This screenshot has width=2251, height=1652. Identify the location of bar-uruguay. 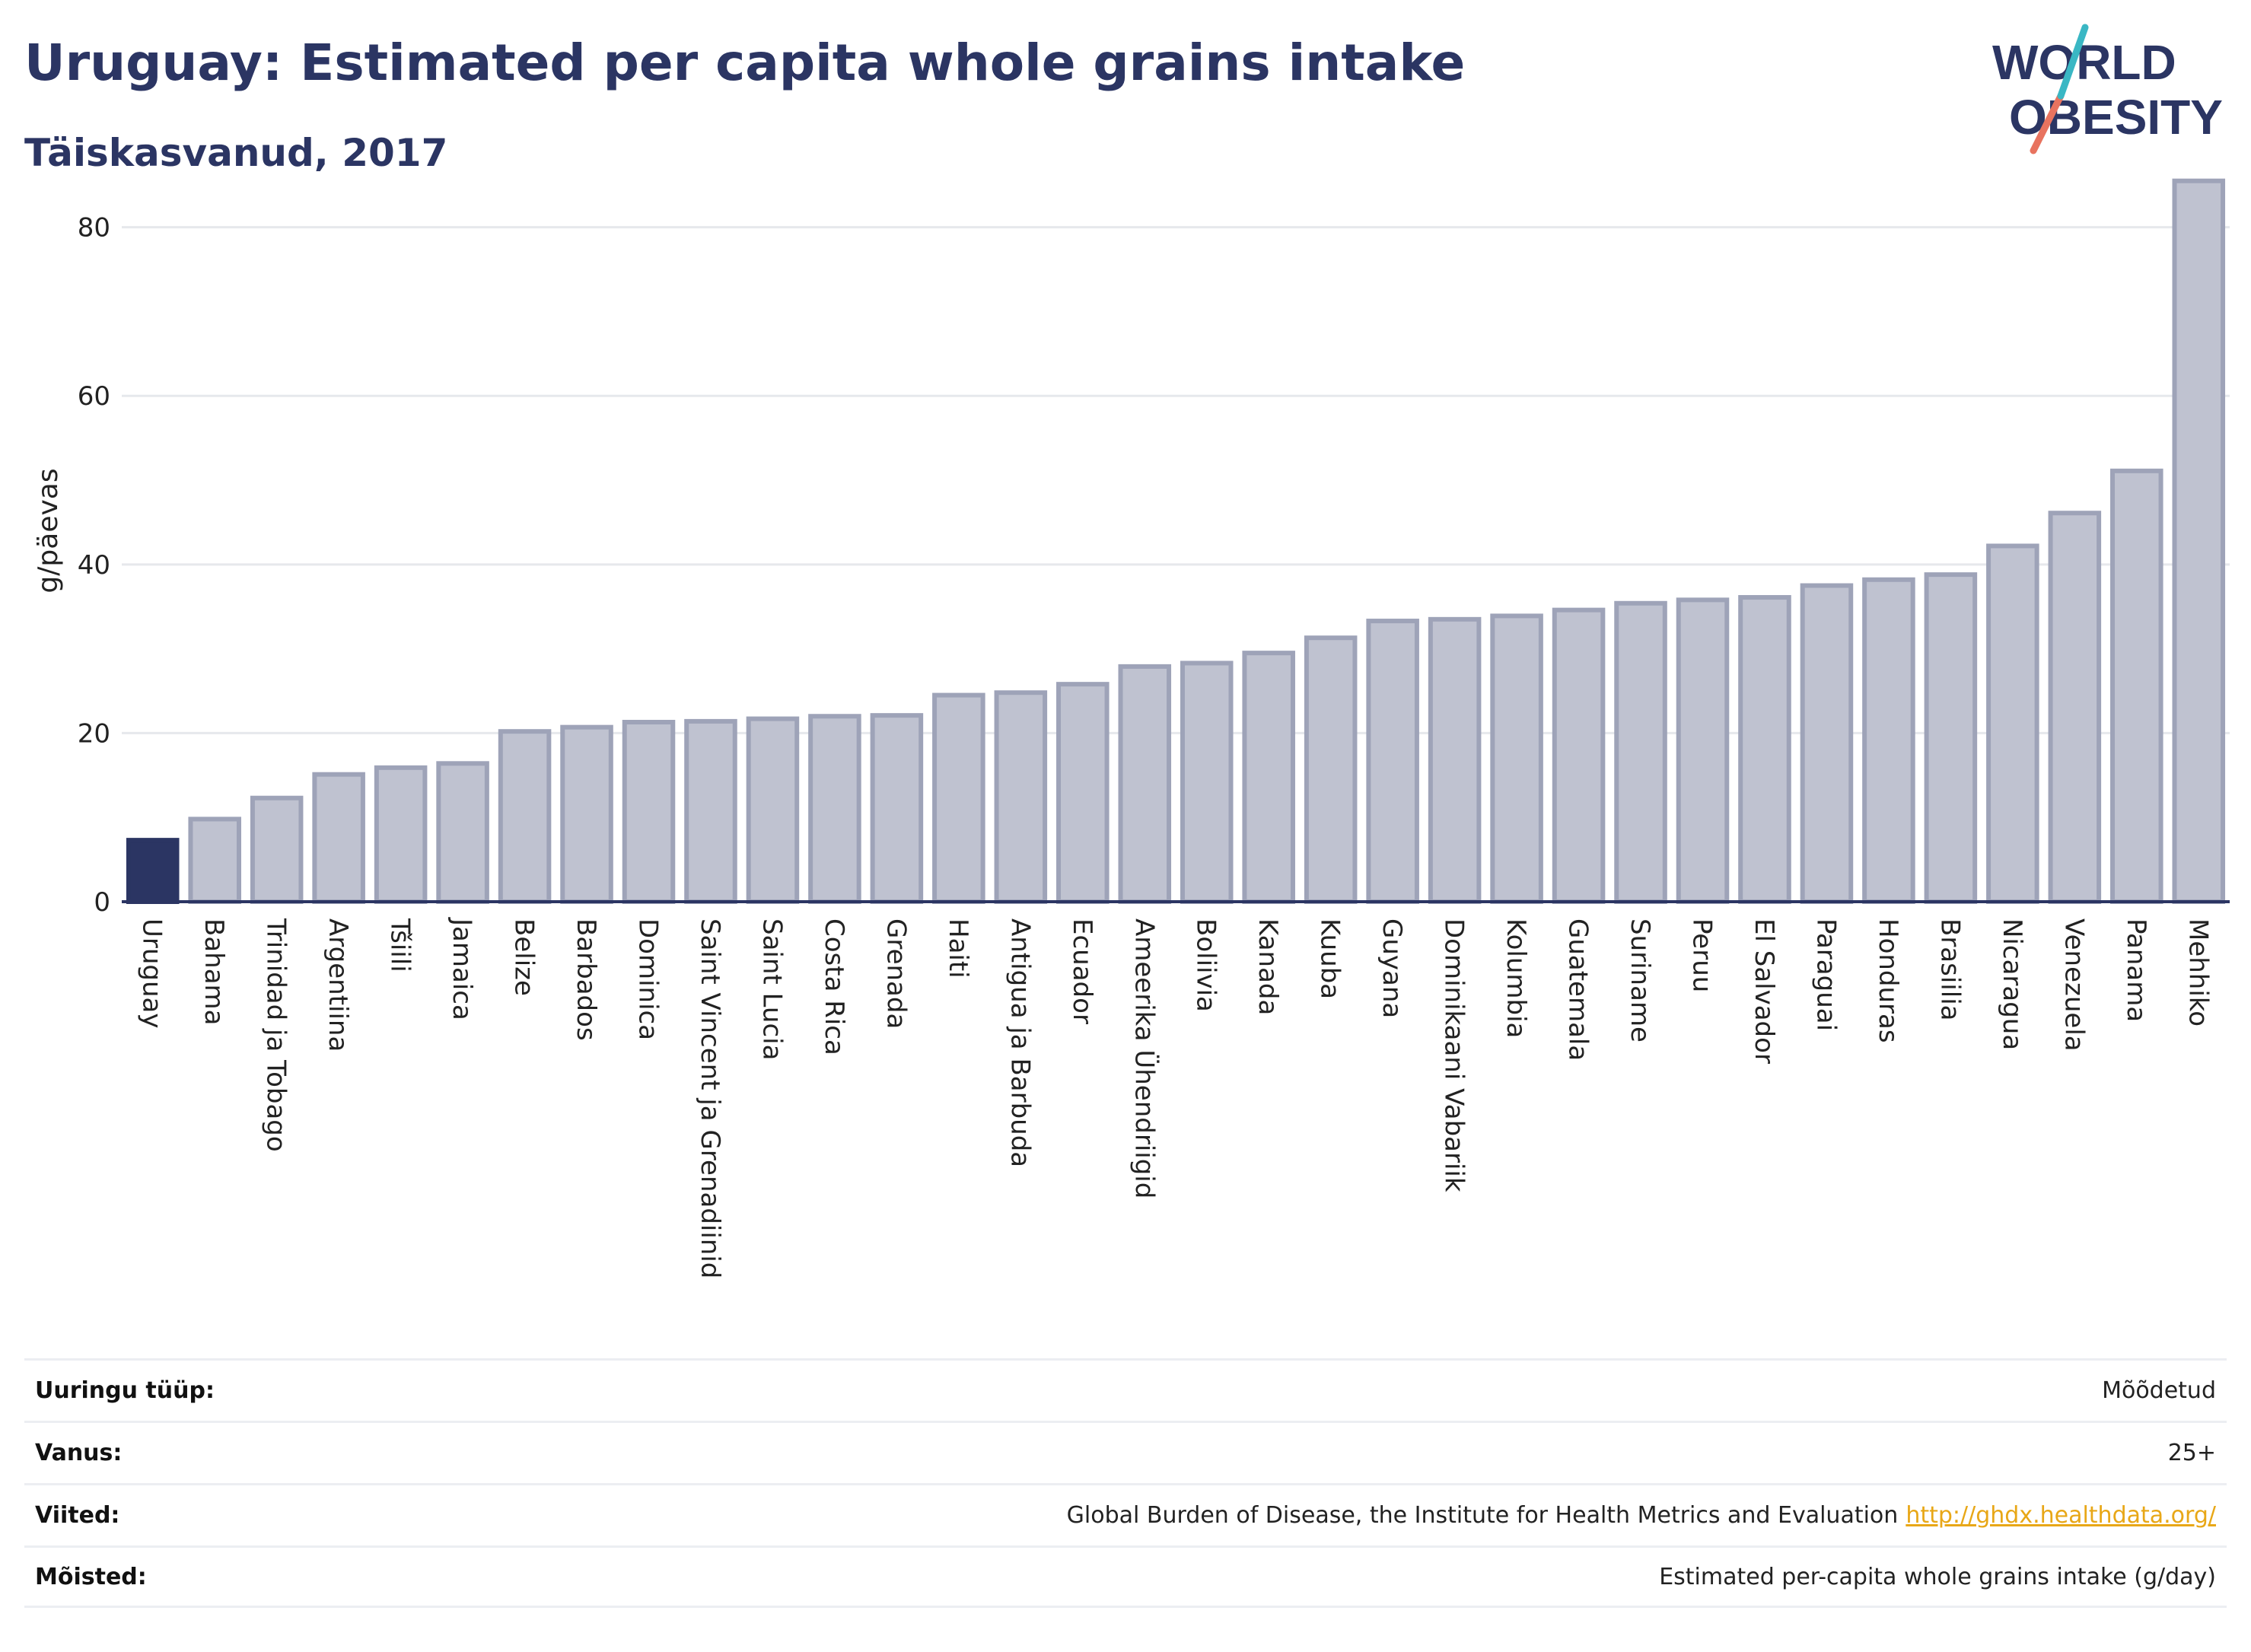
(153, 871).